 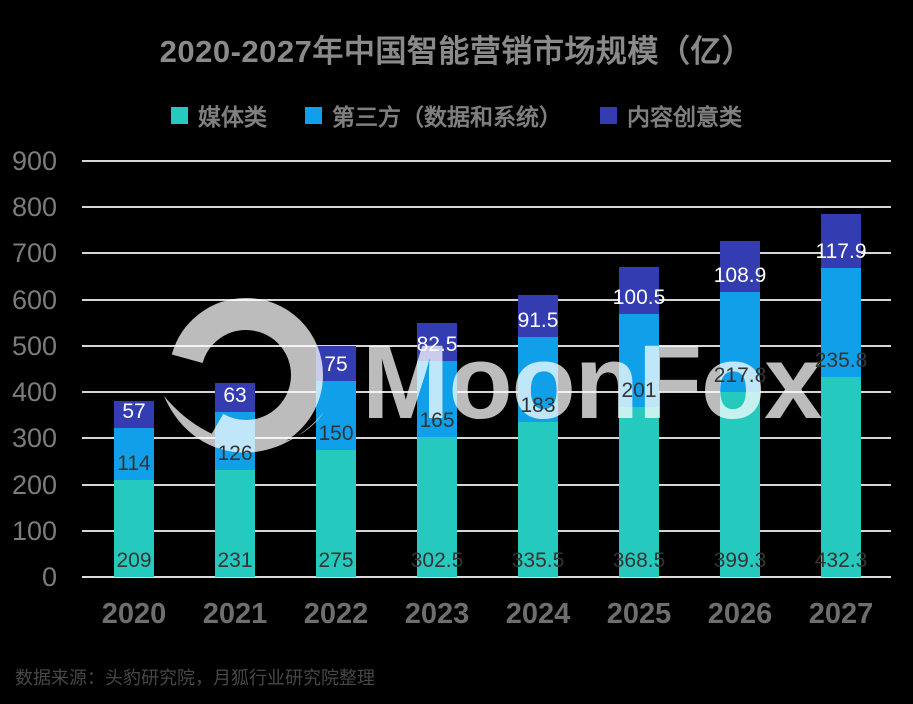 I want to click on gridline-y500, so click(x=486, y=345).